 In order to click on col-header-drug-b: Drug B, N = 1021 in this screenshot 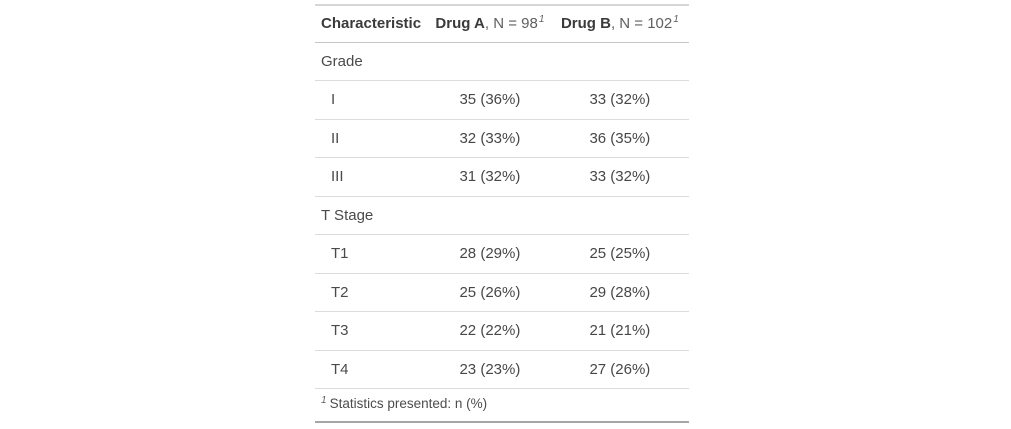, I will do `click(620, 24)`.